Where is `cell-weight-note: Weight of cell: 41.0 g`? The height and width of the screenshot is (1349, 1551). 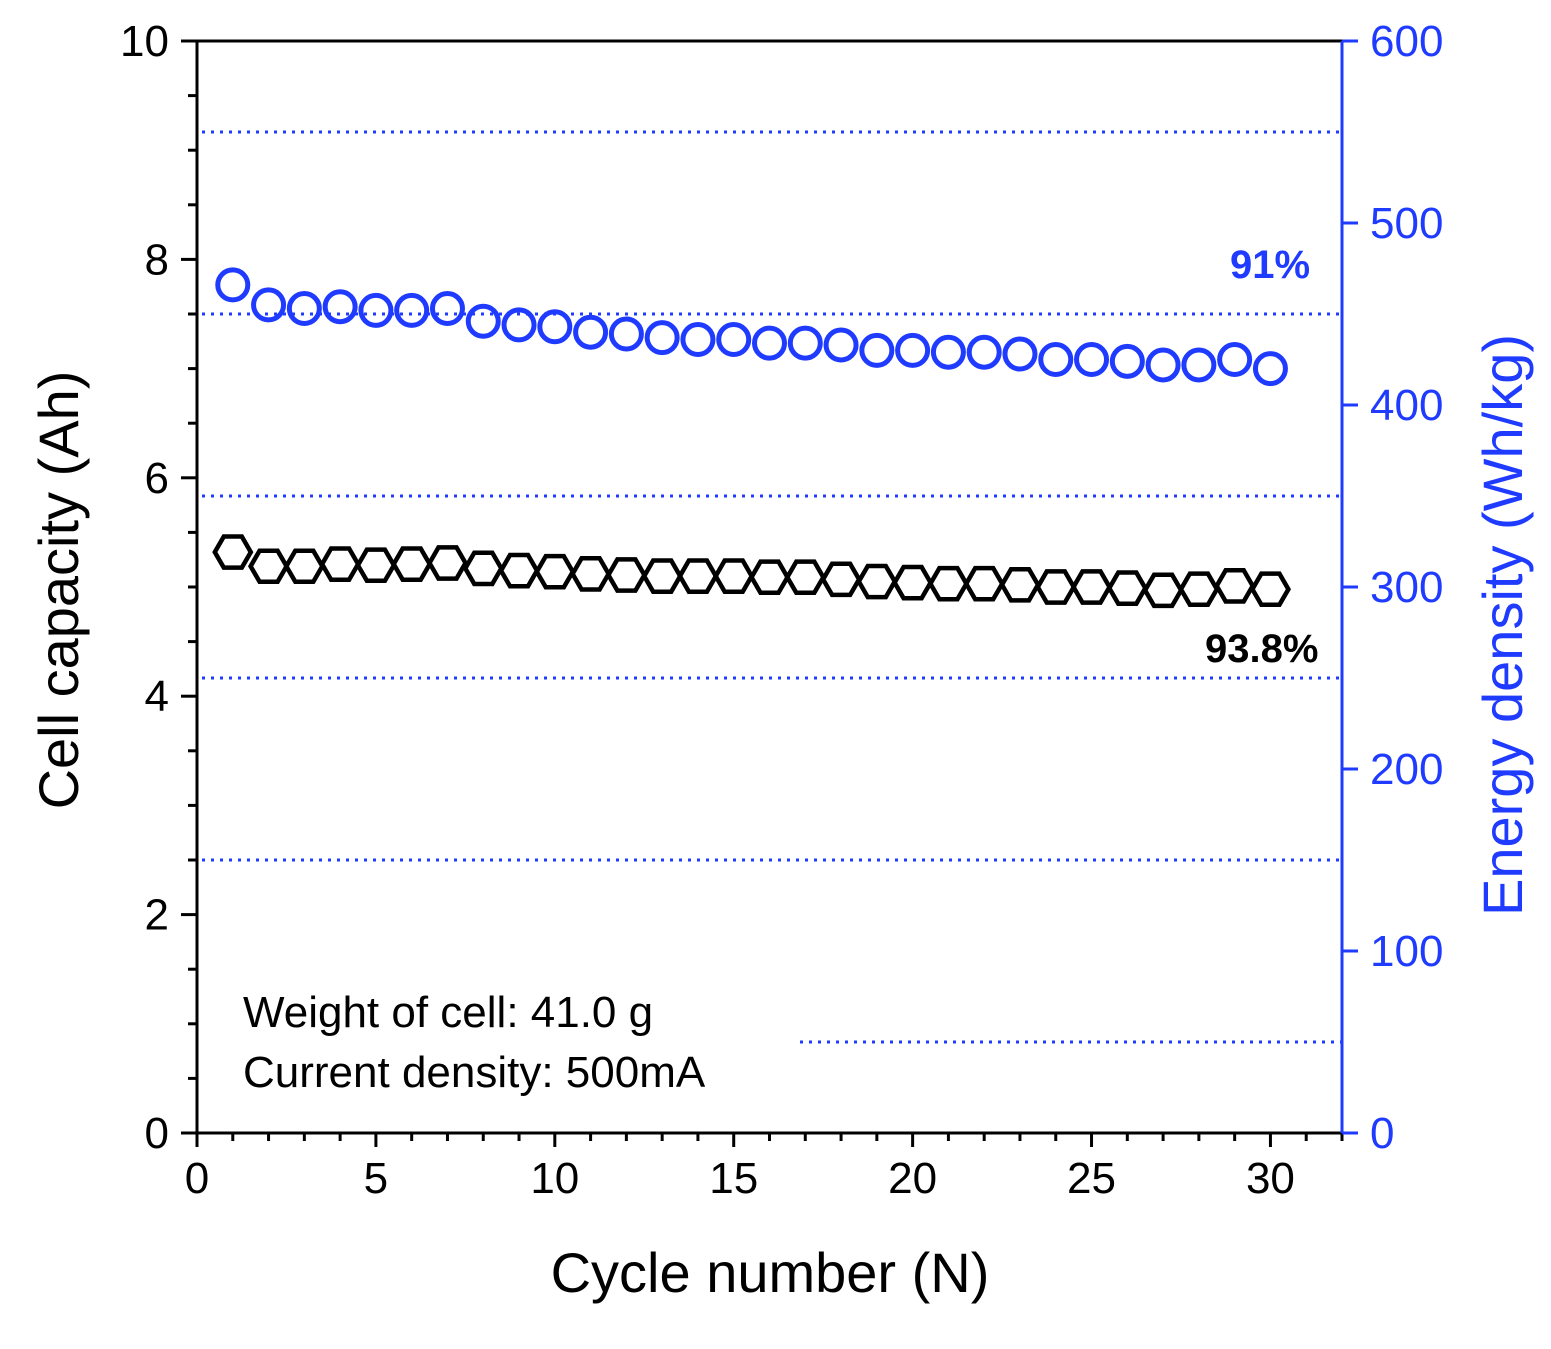 cell-weight-note: Weight of cell: 41.0 g is located at coordinates (448, 1012).